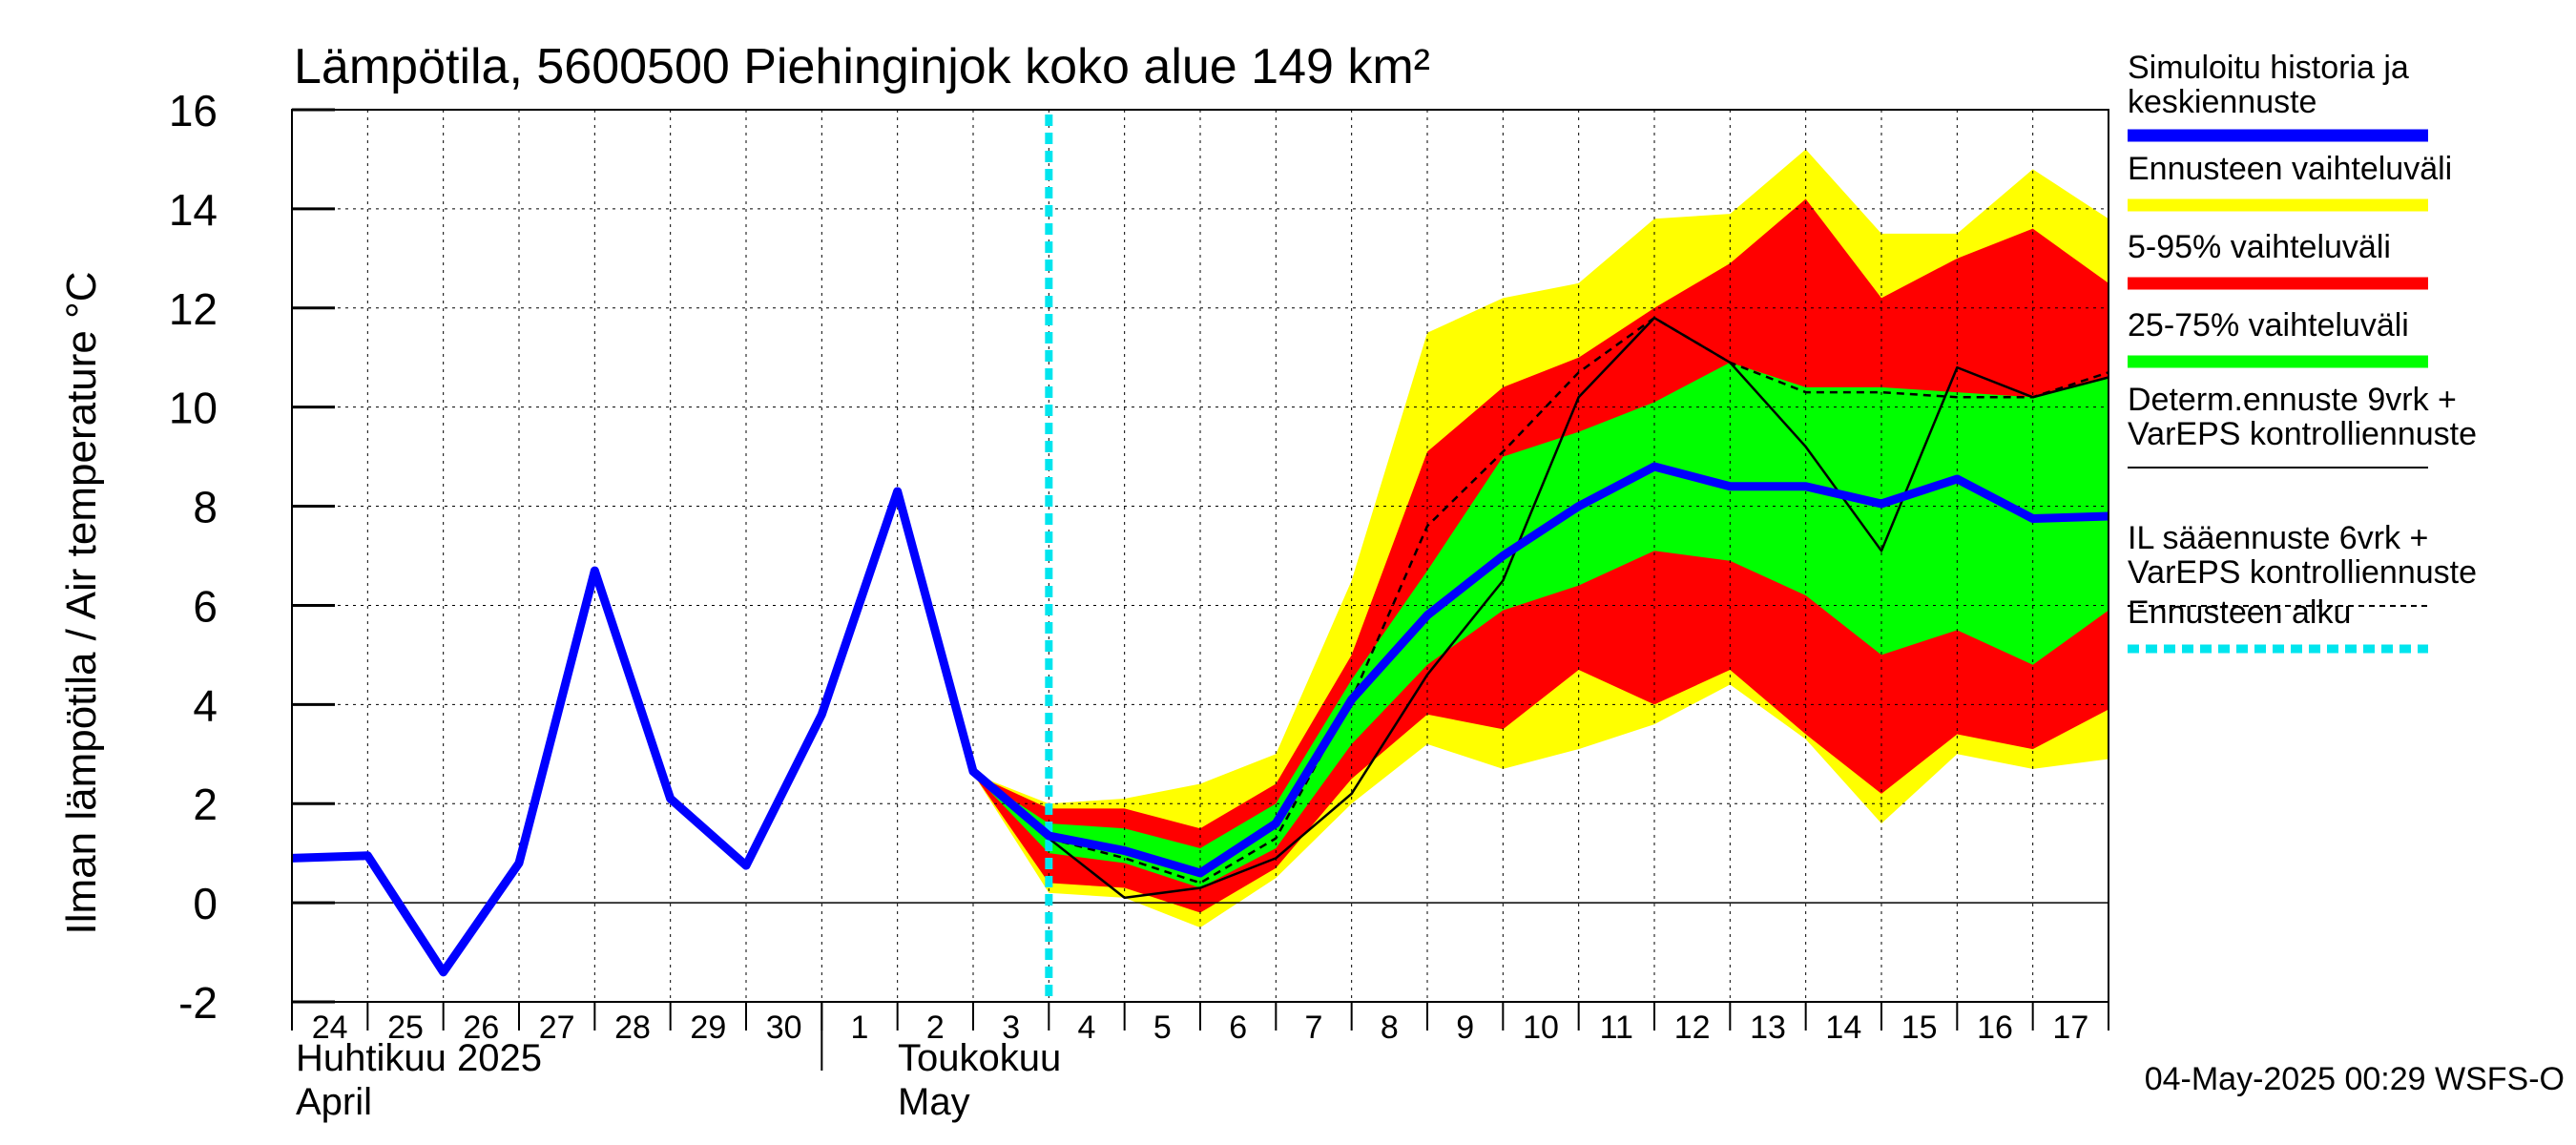  I want to click on y-tick-label: 0, so click(205, 903).